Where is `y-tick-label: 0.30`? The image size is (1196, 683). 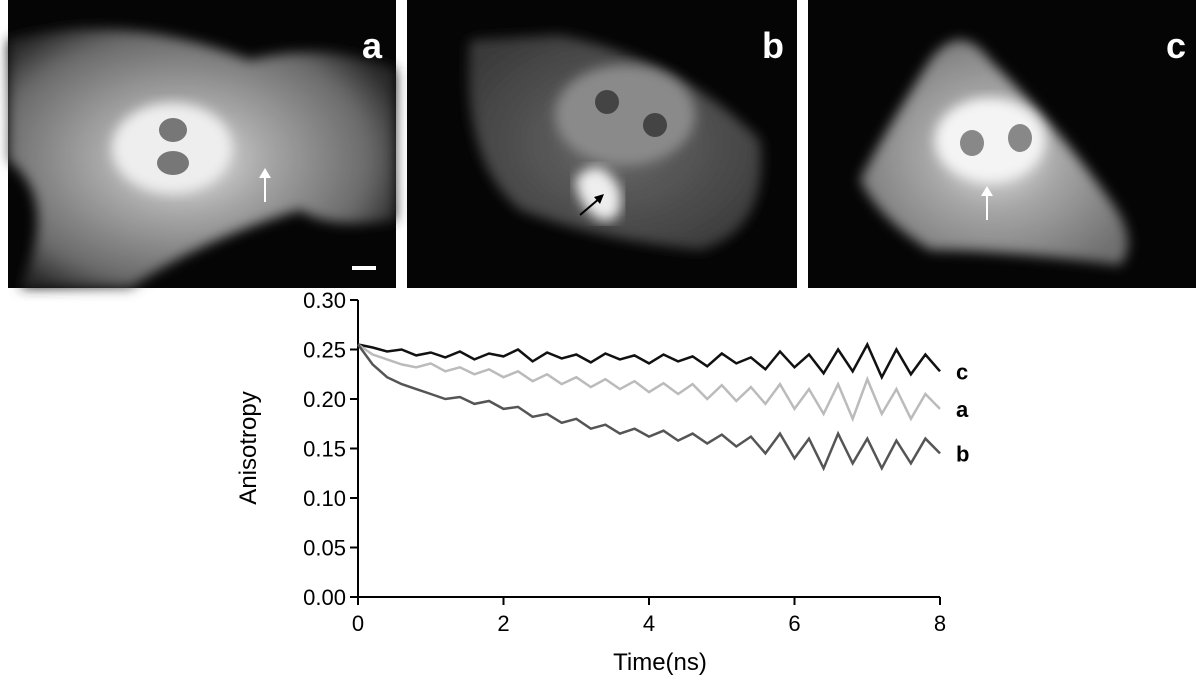
y-tick-label: 0.30 is located at coordinates (324, 300).